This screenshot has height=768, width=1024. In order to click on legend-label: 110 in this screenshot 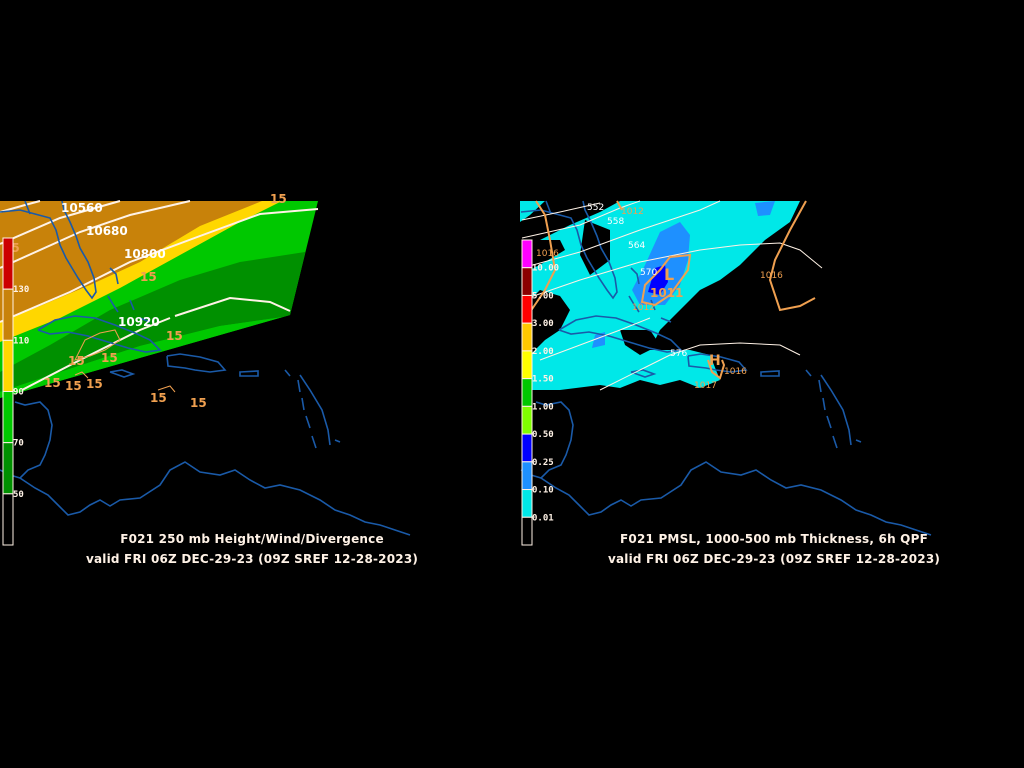, I will do `click(21, 341)`.